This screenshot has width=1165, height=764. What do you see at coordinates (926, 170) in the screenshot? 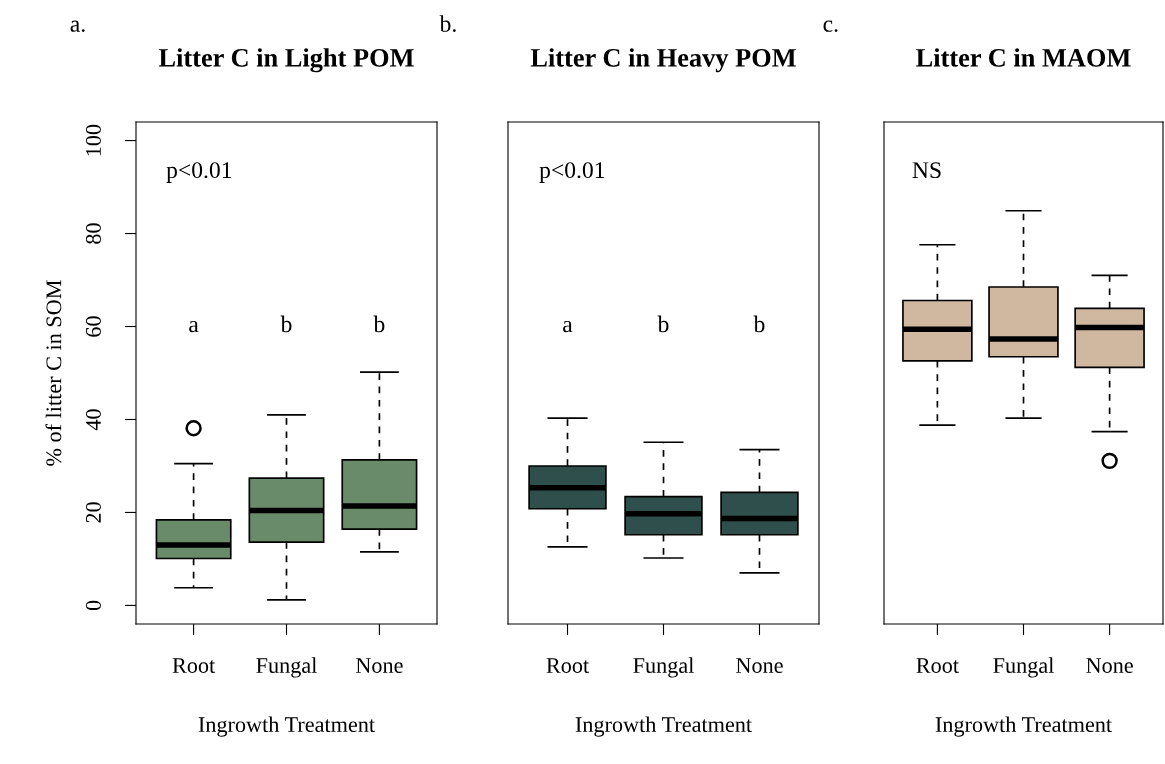
I see `annotation: NS` at bounding box center [926, 170].